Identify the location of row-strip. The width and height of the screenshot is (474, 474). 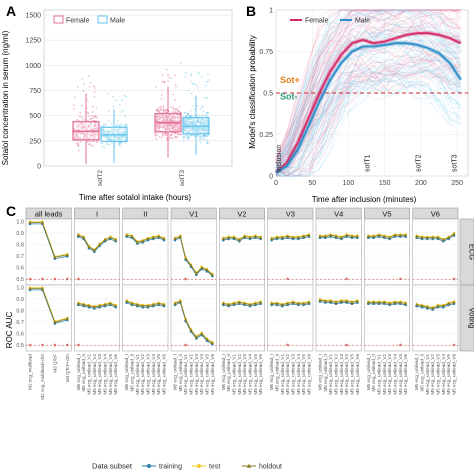
(466, 318).